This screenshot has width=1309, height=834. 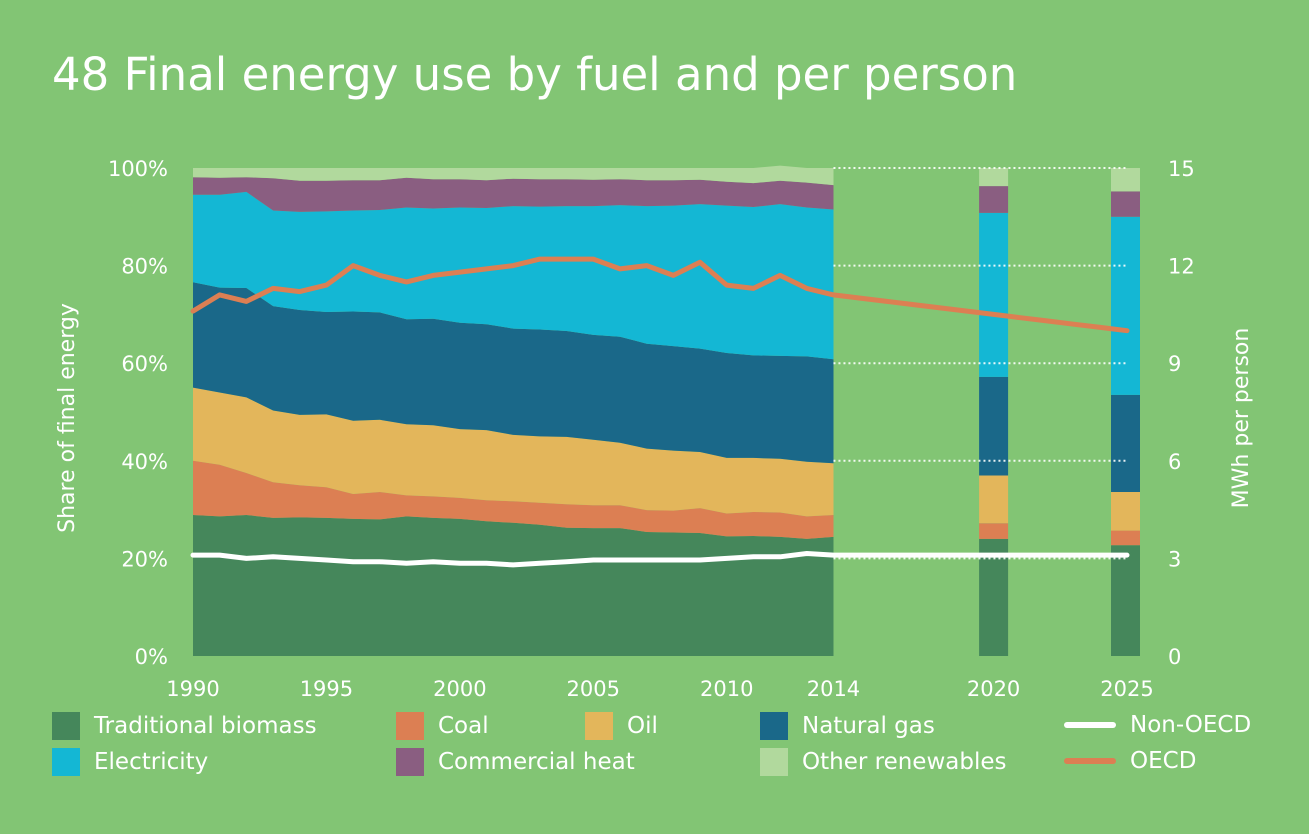 I want to click on legend-label-gas: Natural gas, so click(x=868, y=726).